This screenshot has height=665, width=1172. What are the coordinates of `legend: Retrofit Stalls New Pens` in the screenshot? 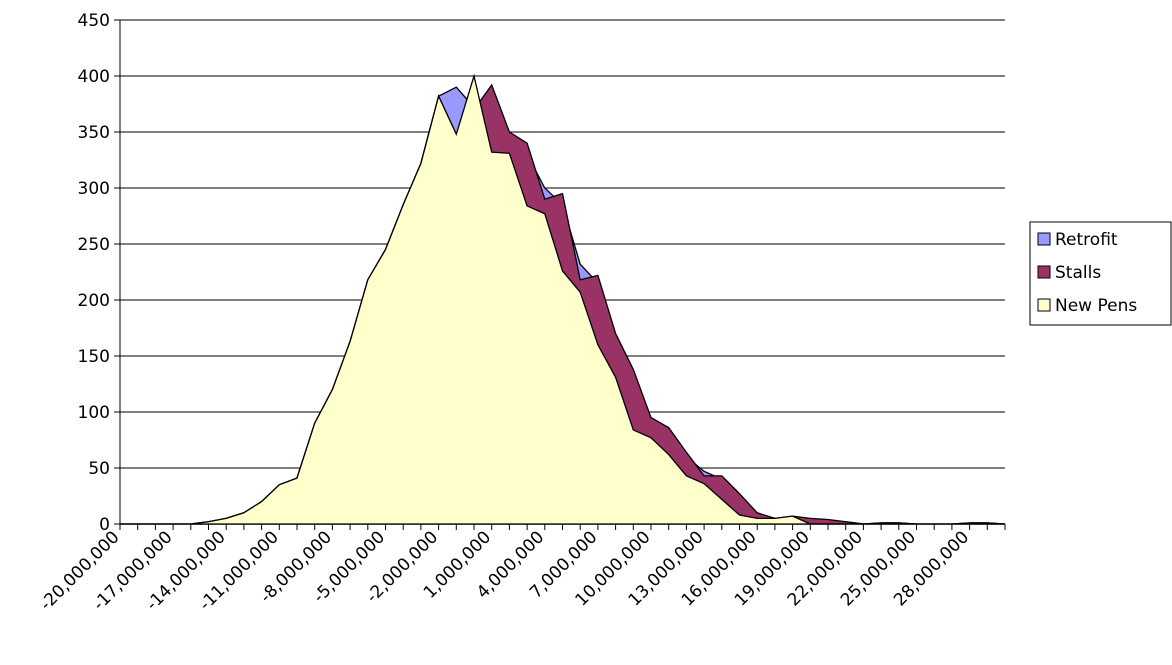 It's located at (1100, 273).